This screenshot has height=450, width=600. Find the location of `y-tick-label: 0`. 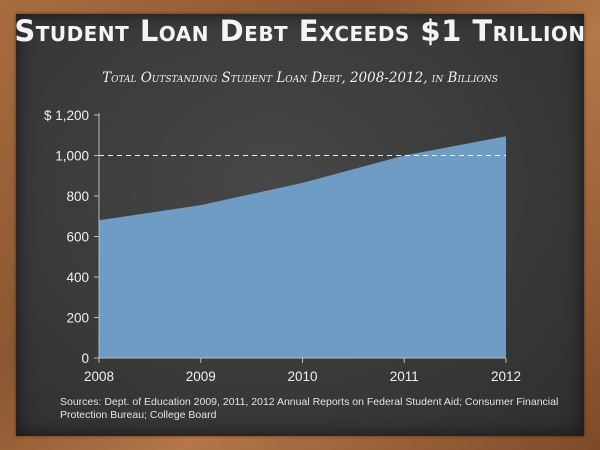

y-tick-label: 0 is located at coordinates (85, 358).